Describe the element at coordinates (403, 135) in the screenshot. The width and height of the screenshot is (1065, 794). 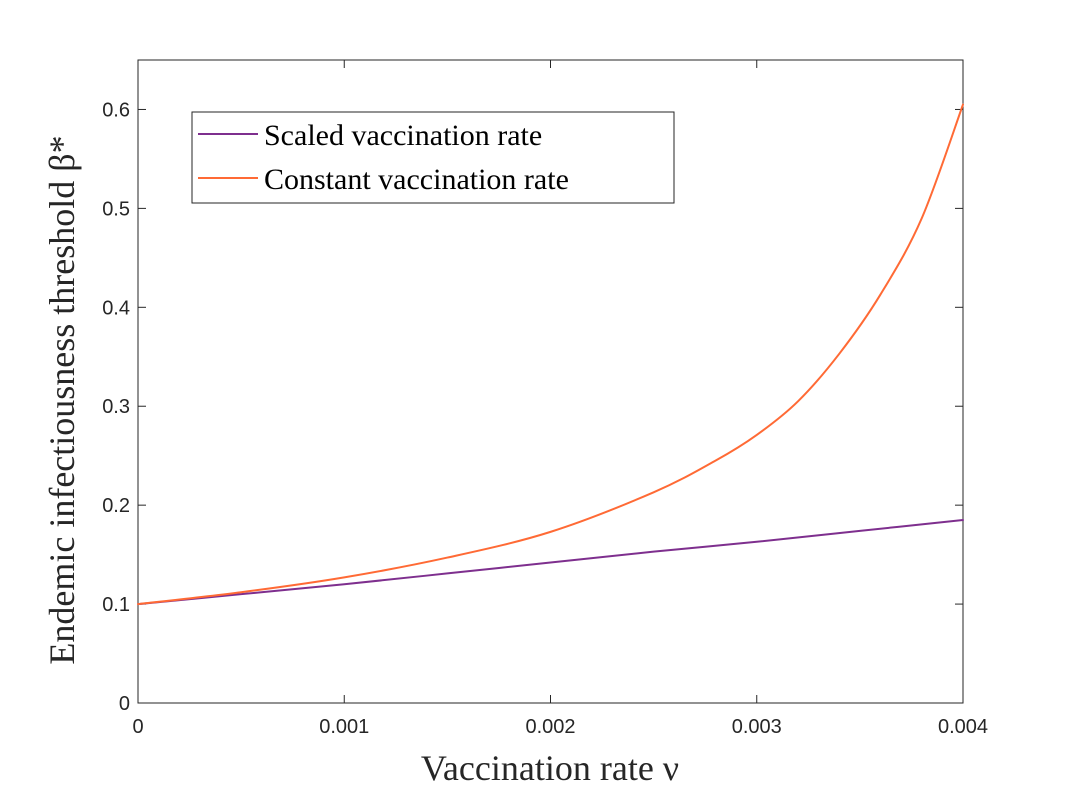
I see `legend-label-scaled: Scaled vaccination rate` at that location.